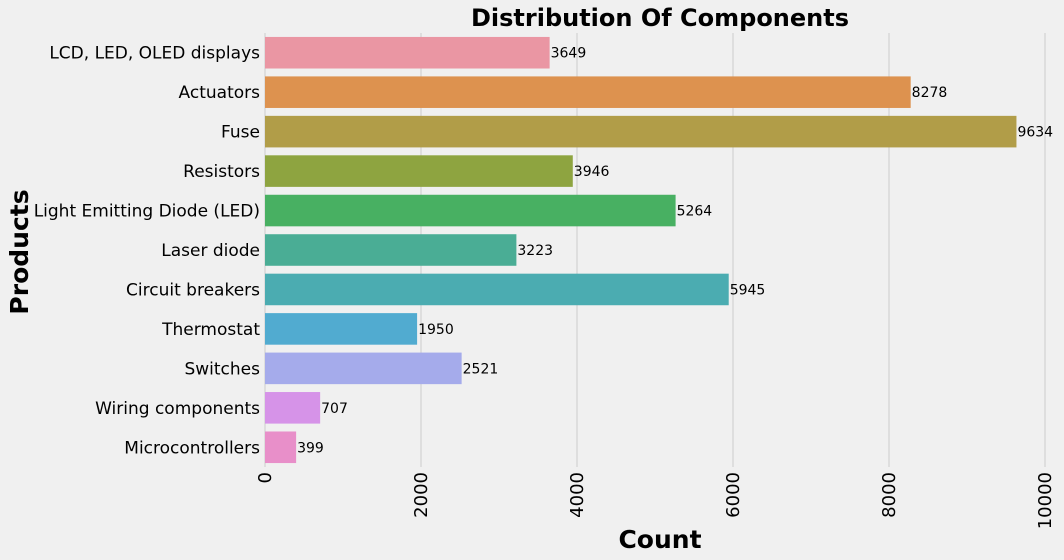 The height and width of the screenshot is (560, 1064). What do you see at coordinates (748, 290) in the screenshot?
I see `value-label: 5945` at bounding box center [748, 290].